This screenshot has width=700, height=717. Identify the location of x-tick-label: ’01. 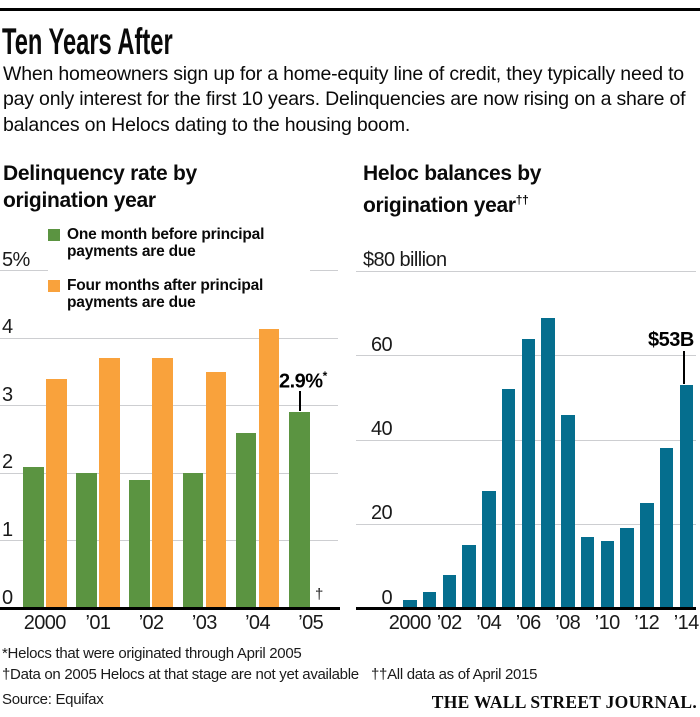
(98, 623).